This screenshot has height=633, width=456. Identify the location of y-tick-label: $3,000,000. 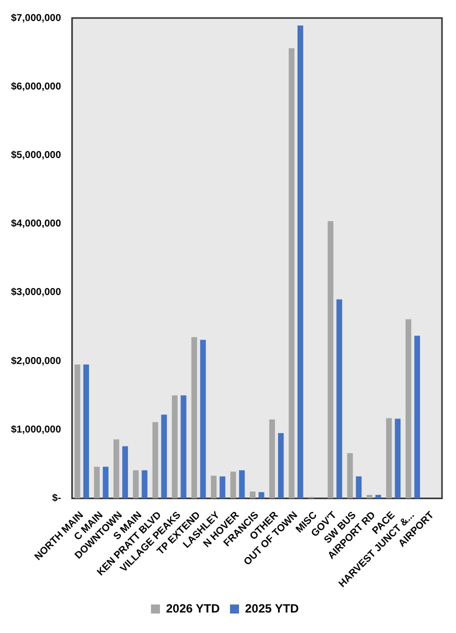
(36, 292).